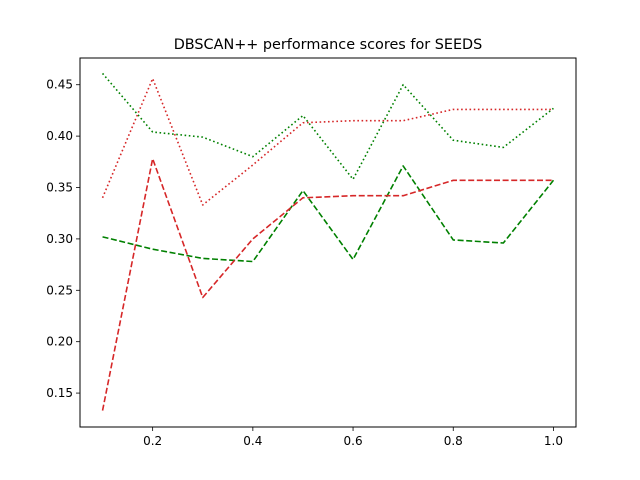  I want to click on y-tick-label: 0.20, so click(59, 342).